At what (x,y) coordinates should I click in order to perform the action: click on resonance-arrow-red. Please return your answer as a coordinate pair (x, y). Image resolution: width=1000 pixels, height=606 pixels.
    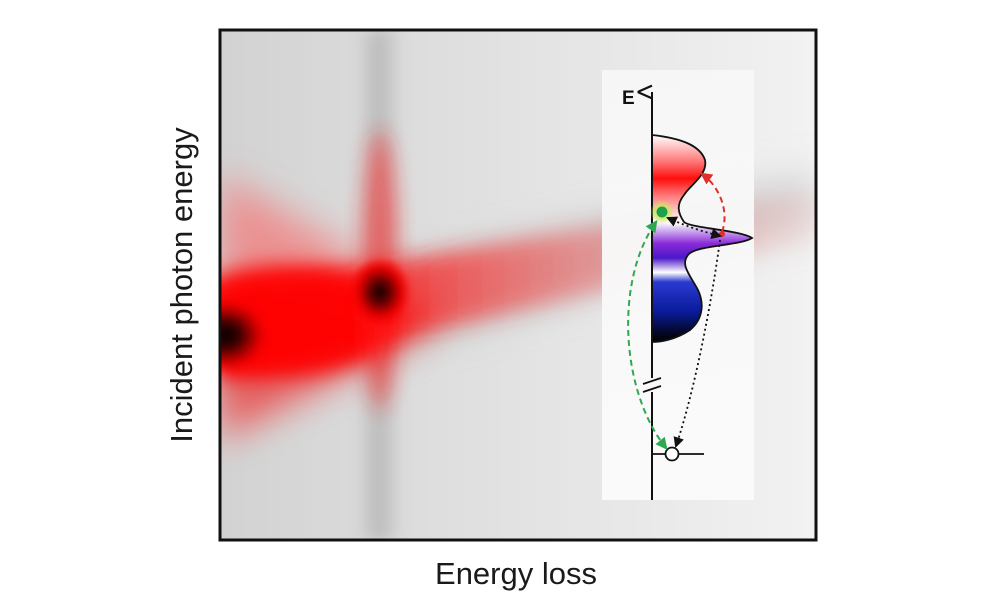
    Looking at the image, I should click on (713, 202).